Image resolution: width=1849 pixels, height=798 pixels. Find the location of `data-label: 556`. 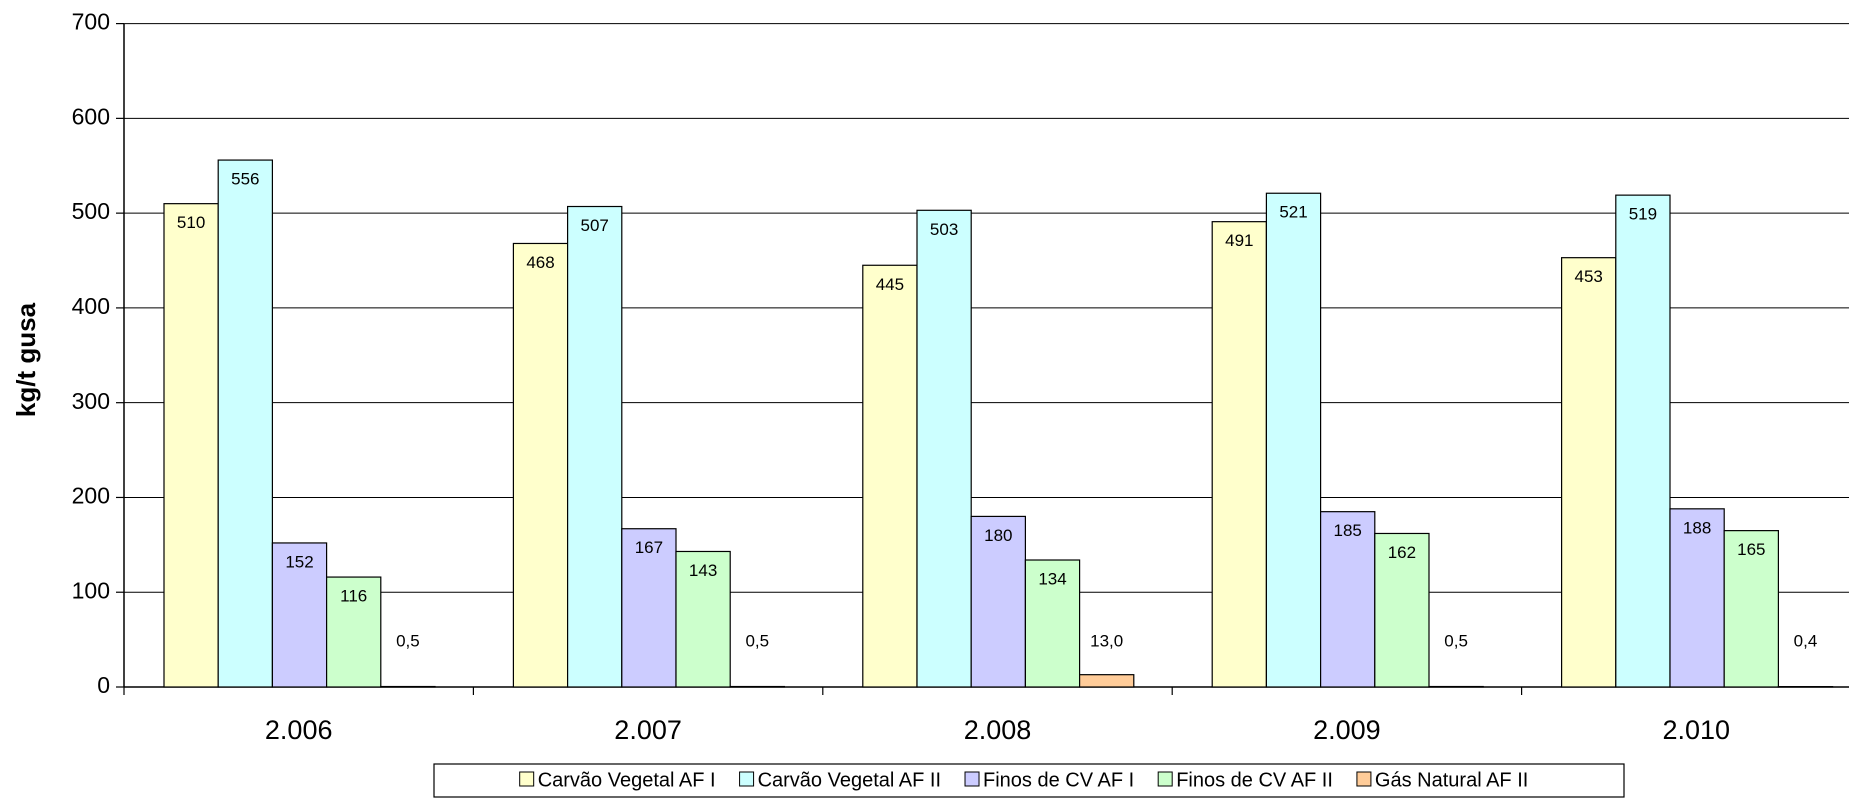

data-label: 556 is located at coordinates (245, 179).